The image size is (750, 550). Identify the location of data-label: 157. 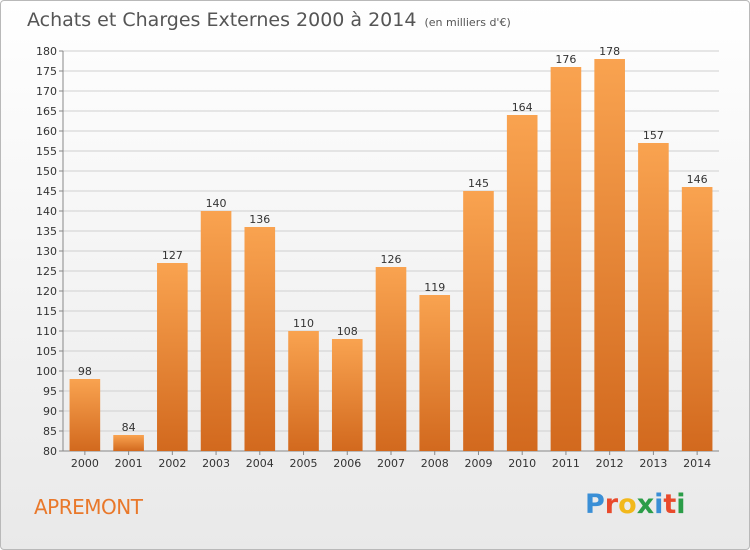
(653, 135).